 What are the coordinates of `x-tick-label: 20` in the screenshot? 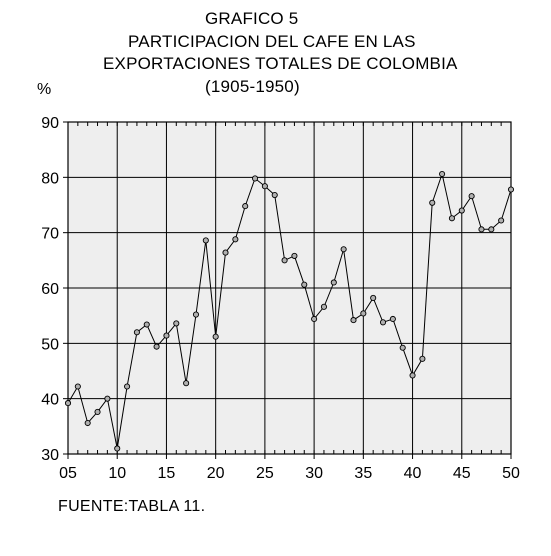 It's located at (216, 473).